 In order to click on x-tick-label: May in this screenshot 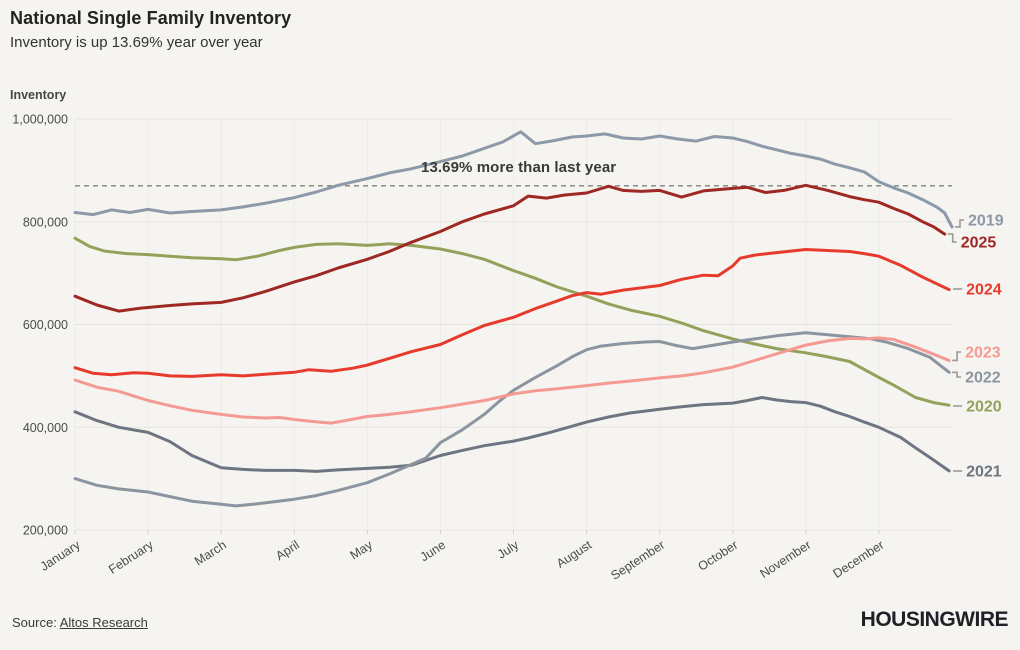, I will do `click(362, 549)`.